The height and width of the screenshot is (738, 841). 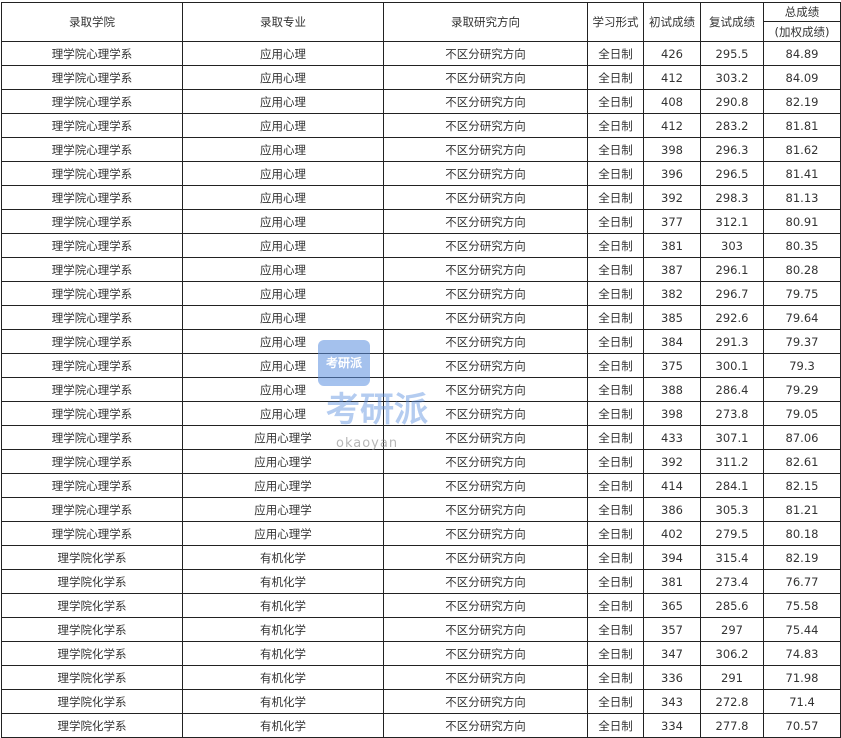 What do you see at coordinates (802, 485) in the screenshot?
I see `cell-total: 82.15` at bounding box center [802, 485].